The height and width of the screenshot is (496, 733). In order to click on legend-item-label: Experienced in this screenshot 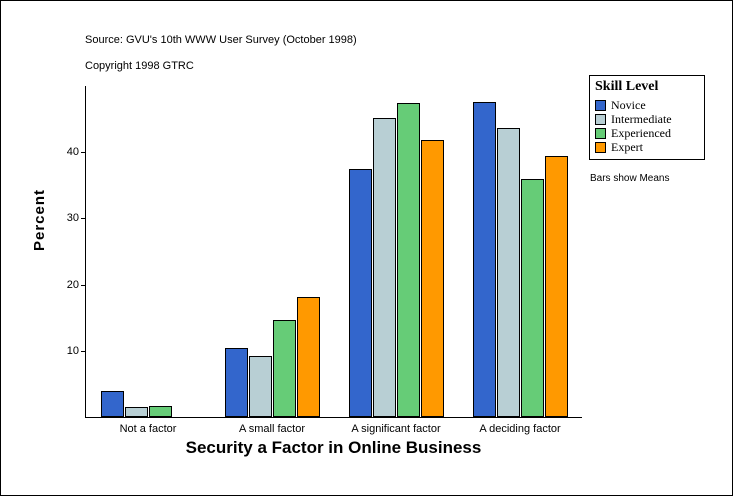, I will do `click(641, 132)`.